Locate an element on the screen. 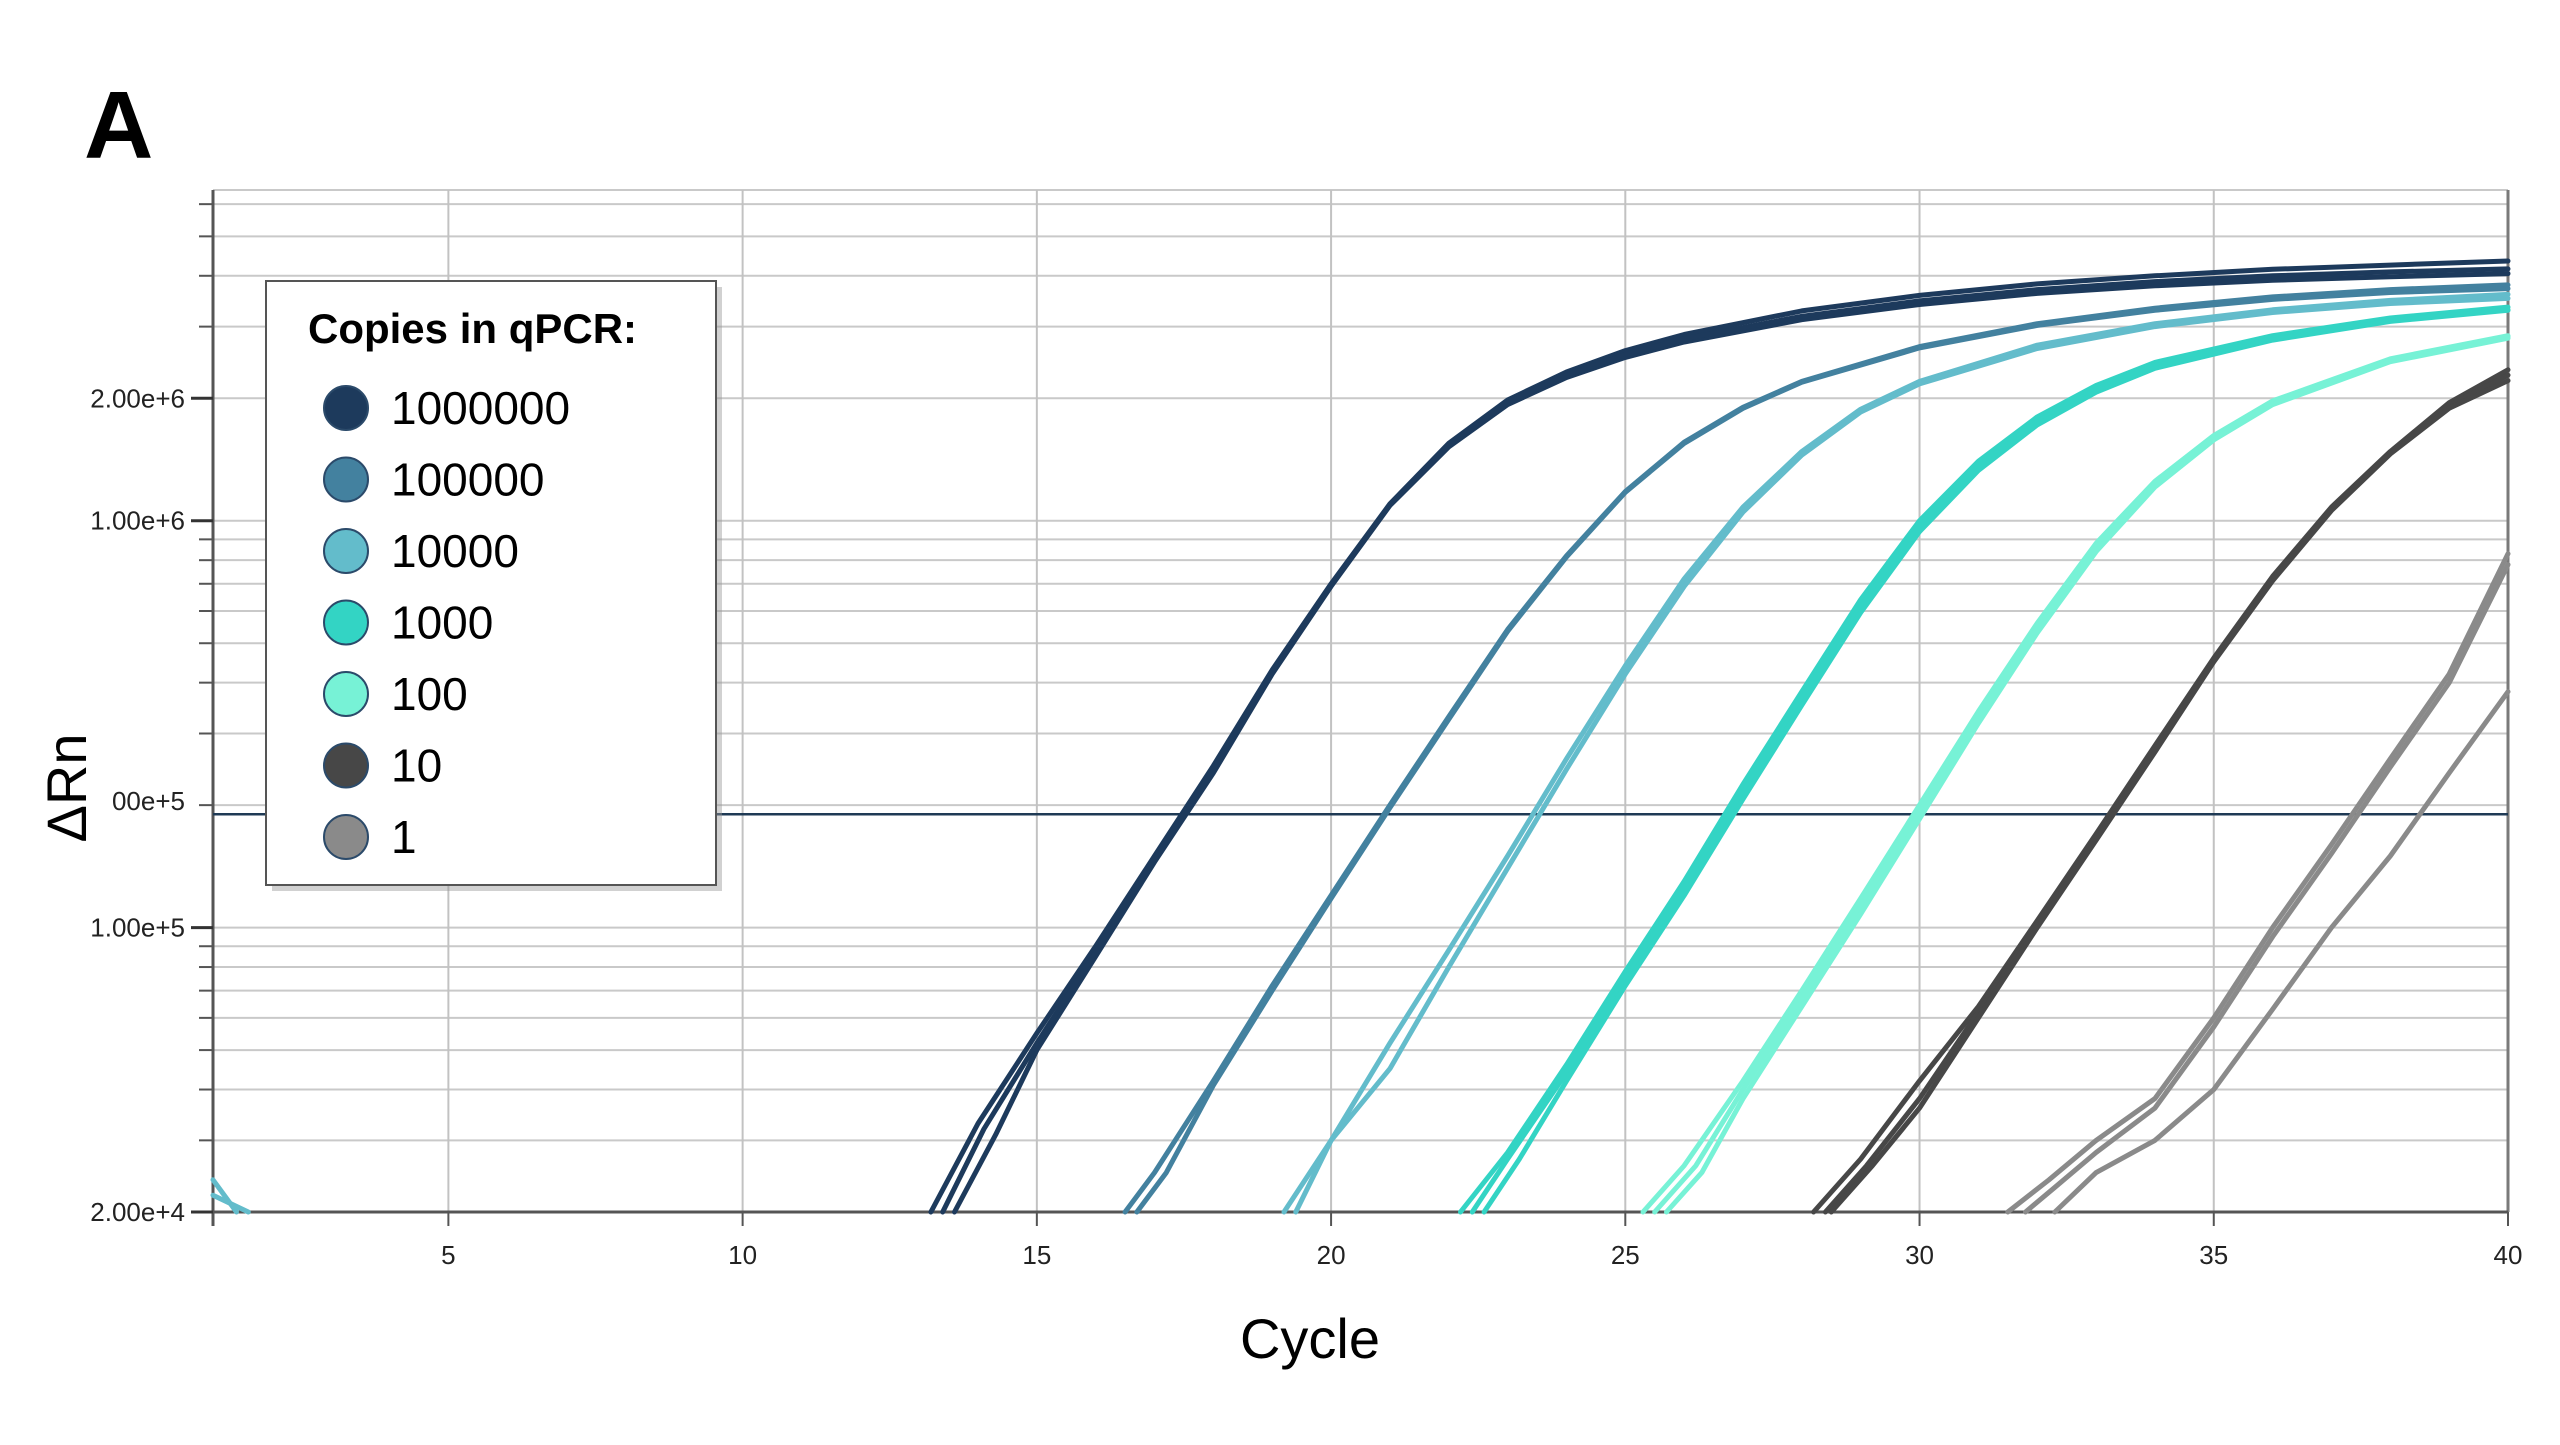  legend-entry-label: 10000 is located at coordinates (455, 551).